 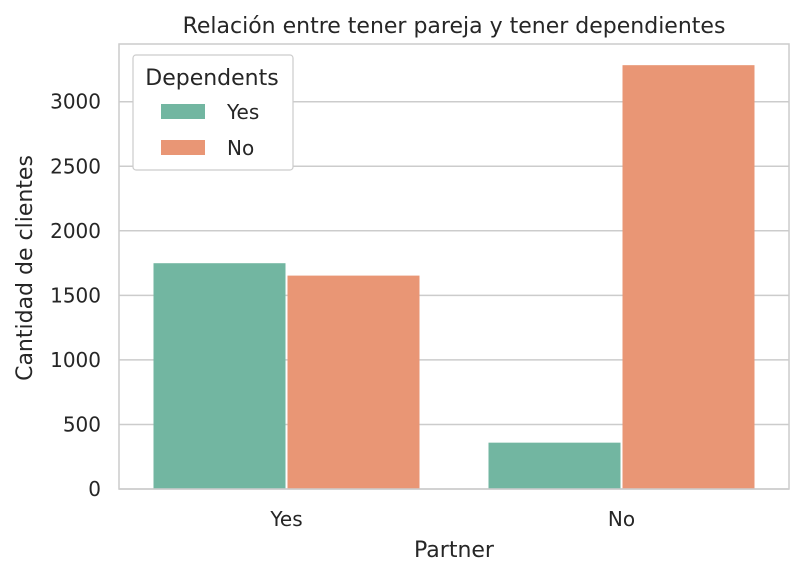 I want to click on legend-swatch-no, so click(x=183, y=147).